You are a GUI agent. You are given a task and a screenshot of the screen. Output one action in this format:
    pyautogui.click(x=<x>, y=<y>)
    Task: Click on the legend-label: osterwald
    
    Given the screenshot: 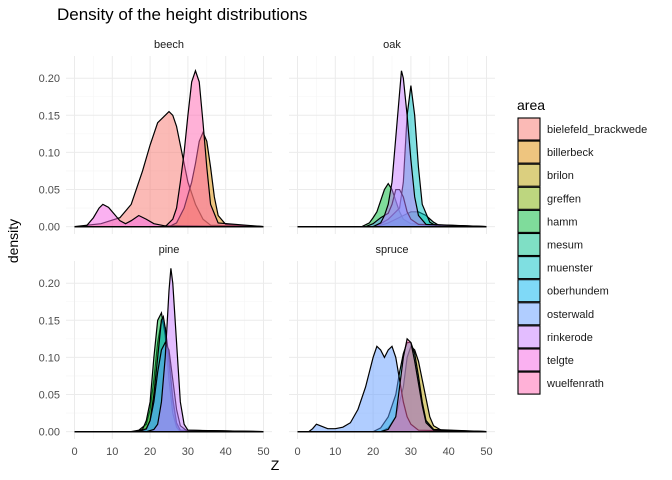 What is the action you would take?
    pyautogui.click(x=570, y=315)
    